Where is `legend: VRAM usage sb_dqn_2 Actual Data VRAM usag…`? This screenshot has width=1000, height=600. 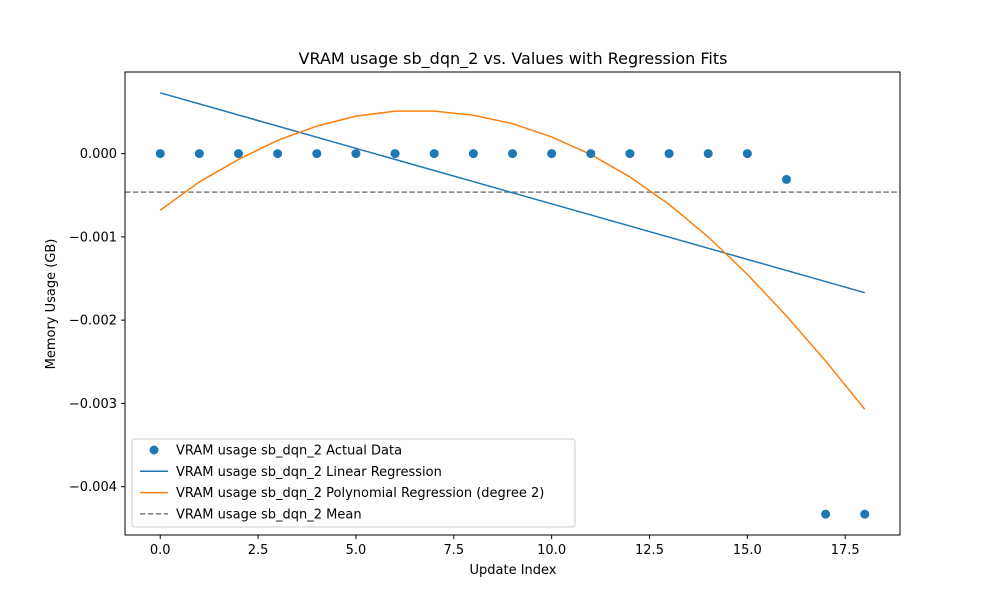
legend: VRAM usage sb_dqn_2 Actual Data VRAM usag… is located at coordinates (353, 483).